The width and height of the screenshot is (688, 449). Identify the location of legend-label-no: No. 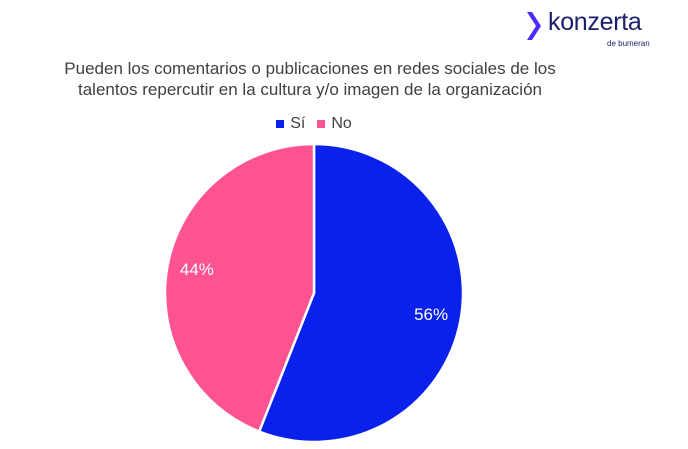
(341, 123).